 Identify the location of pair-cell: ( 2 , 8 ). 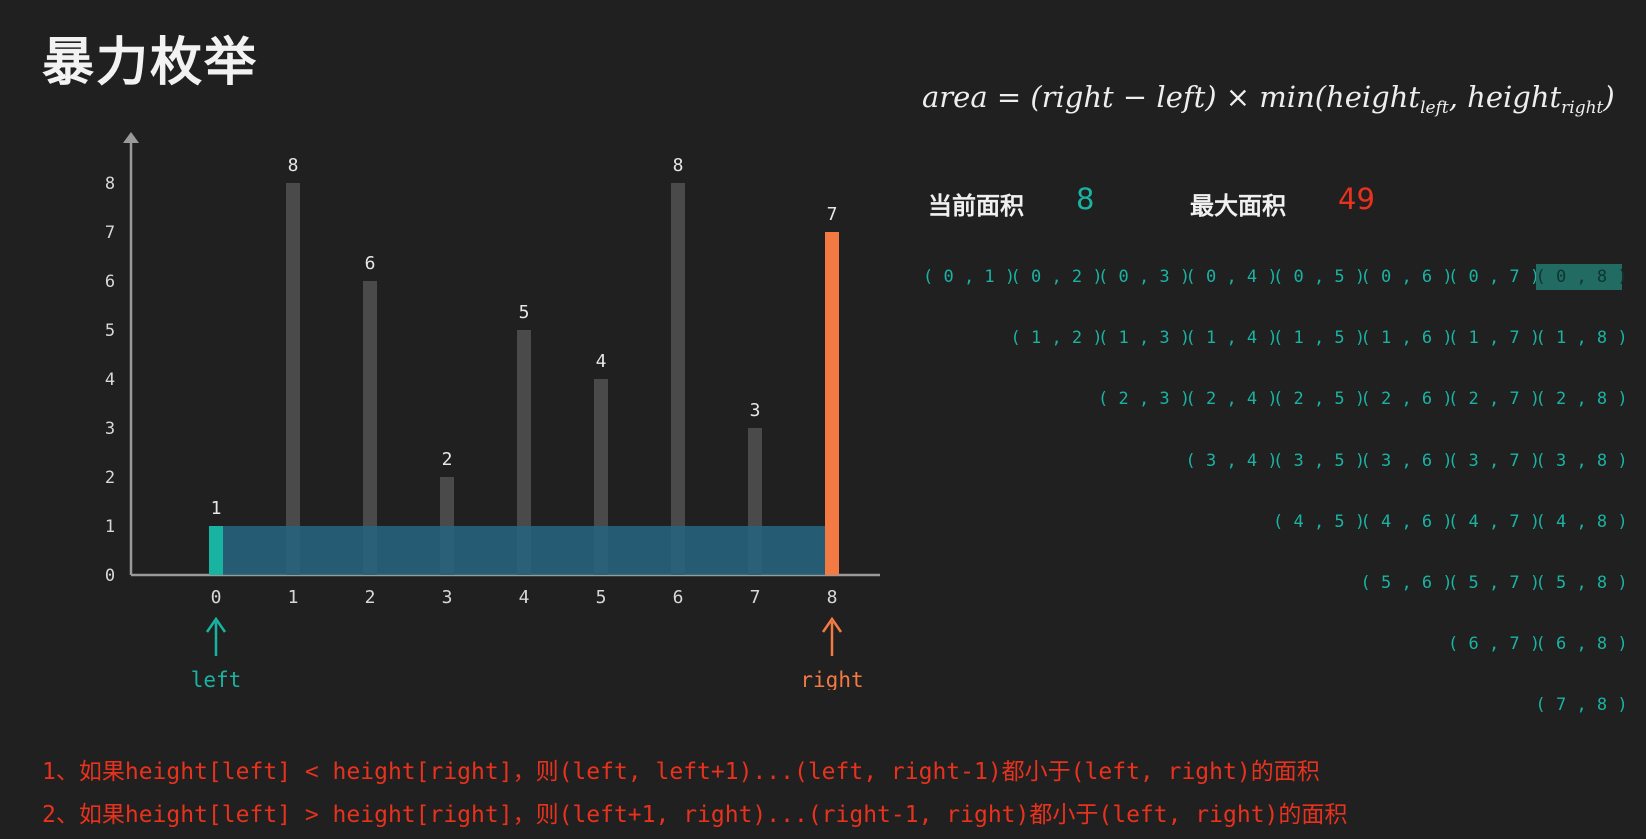
(1581, 399).